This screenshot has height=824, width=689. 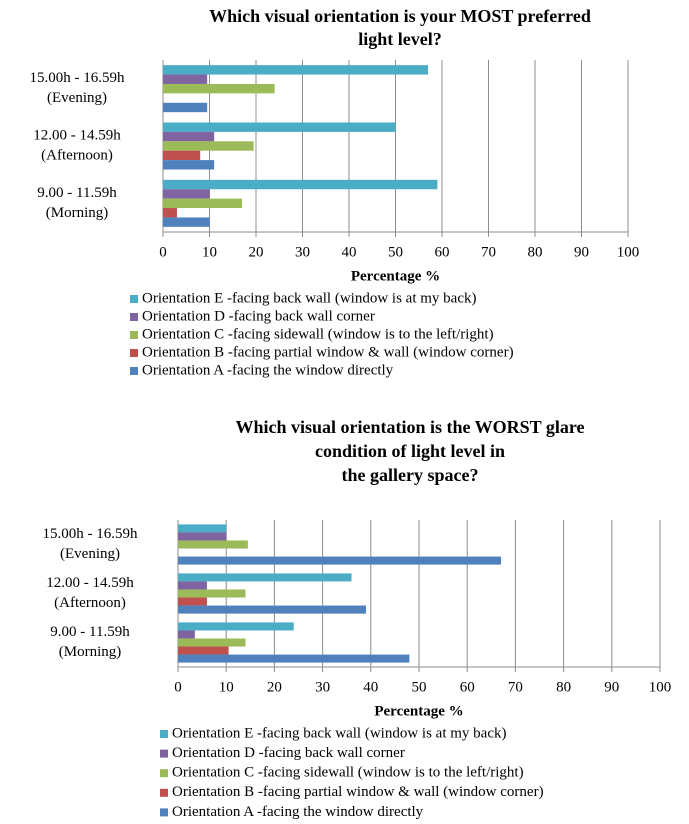 What do you see at coordinates (410, 475) in the screenshot?
I see `chart-title: the gallery space?` at bounding box center [410, 475].